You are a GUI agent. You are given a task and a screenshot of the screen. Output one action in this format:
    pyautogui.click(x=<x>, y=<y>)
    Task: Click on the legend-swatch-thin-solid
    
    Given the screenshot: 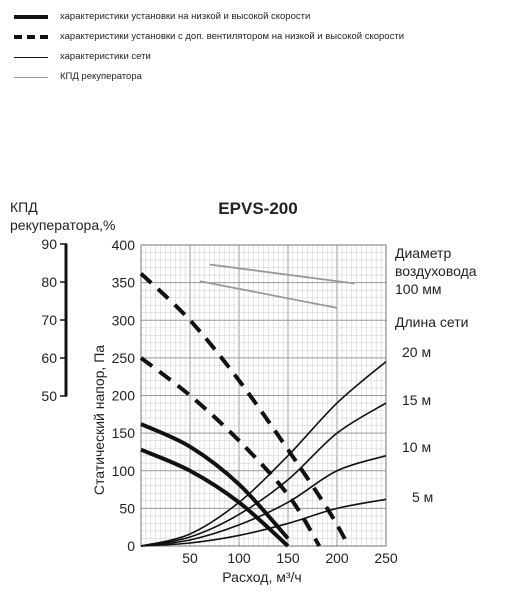 What is the action you would take?
    pyautogui.click(x=31, y=57)
    